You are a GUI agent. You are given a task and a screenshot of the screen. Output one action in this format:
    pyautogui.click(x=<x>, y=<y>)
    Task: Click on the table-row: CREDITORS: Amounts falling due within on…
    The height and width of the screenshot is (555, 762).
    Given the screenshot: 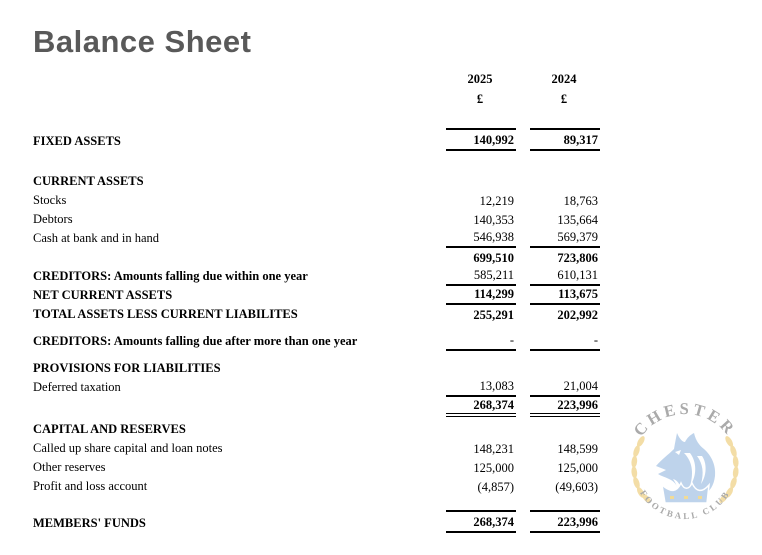 What is the action you would take?
    pyautogui.click(x=316, y=276)
    